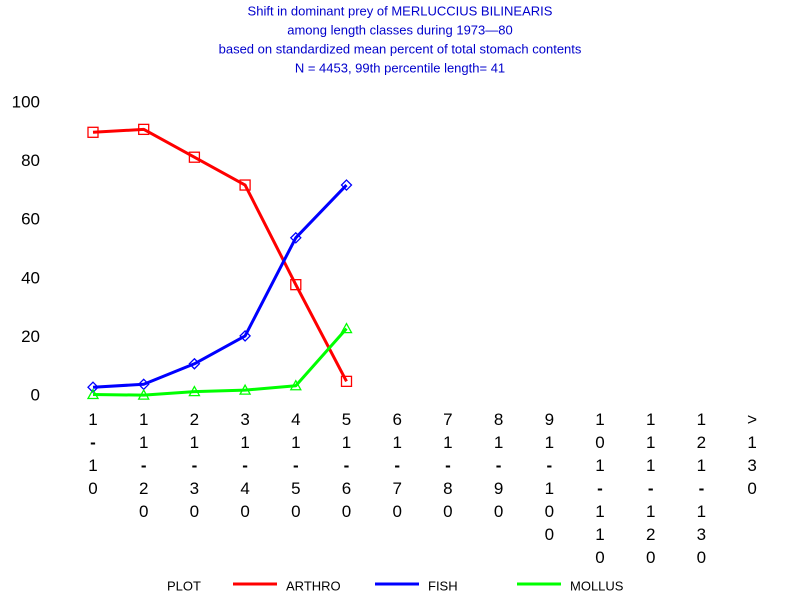 Image resolution: width=800 pixels, height=600 pixels. Describe the element at coordinates (597, 585) in the screenshot. I see `legend-label: MOLLUS` at that location.